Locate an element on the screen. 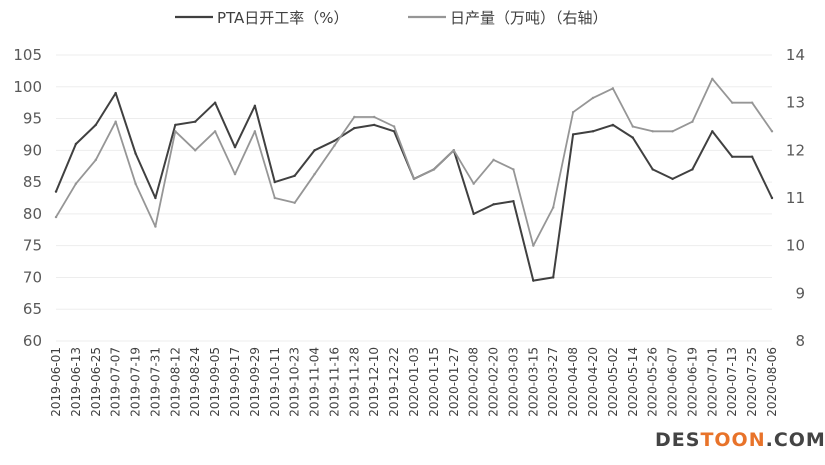 Image resolution: width=825 pixels, height=465 pixels. x-tick-label: 2019-11-04 is located at coordinates (315, 382).